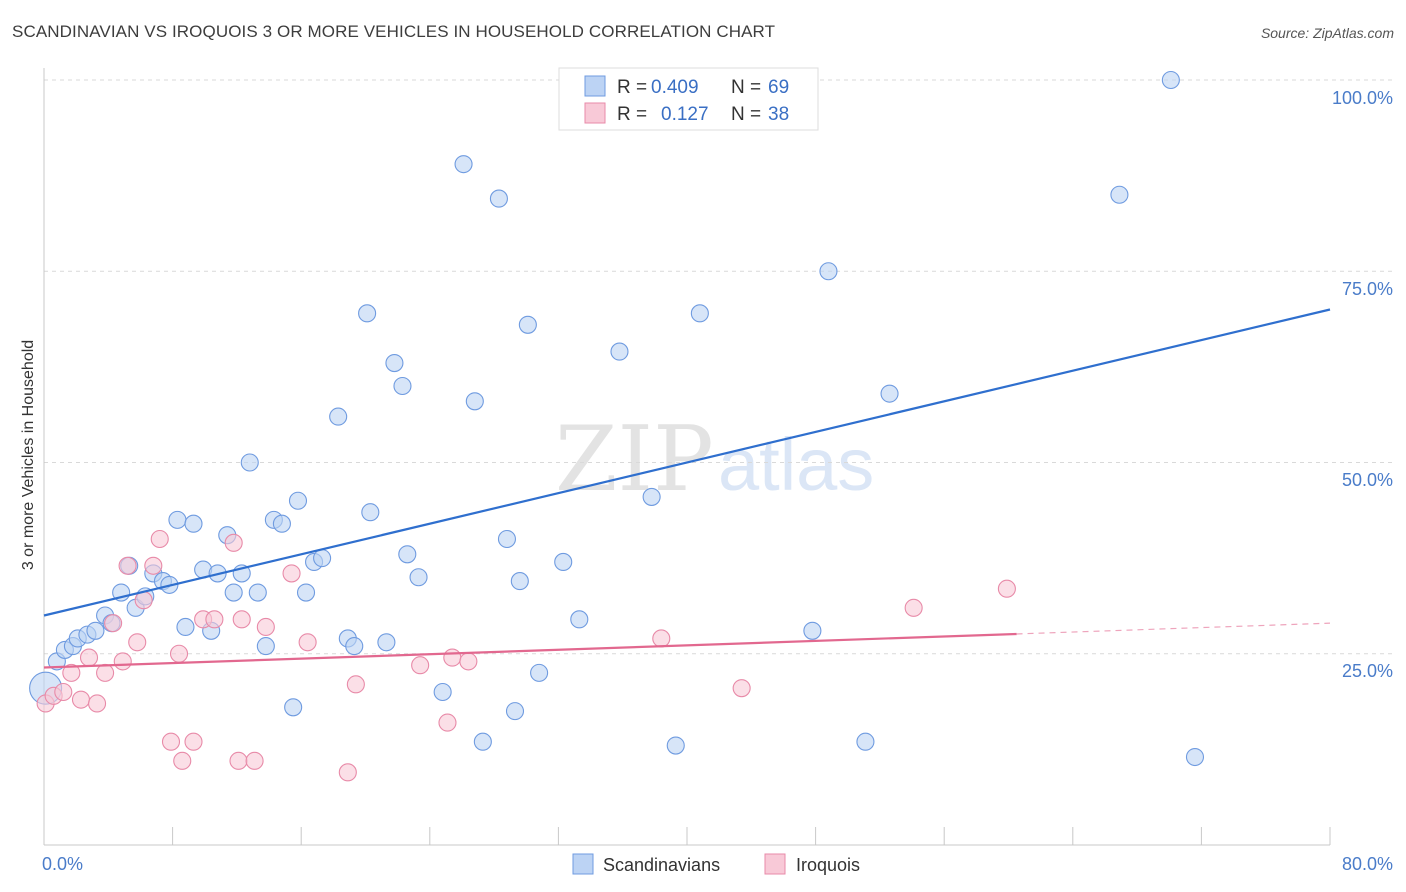  What do you see at coordinates (583, 864) in the screenshot?
I see `bottom-legend-swatch-scandinavians` at bounding box center [583, 864].